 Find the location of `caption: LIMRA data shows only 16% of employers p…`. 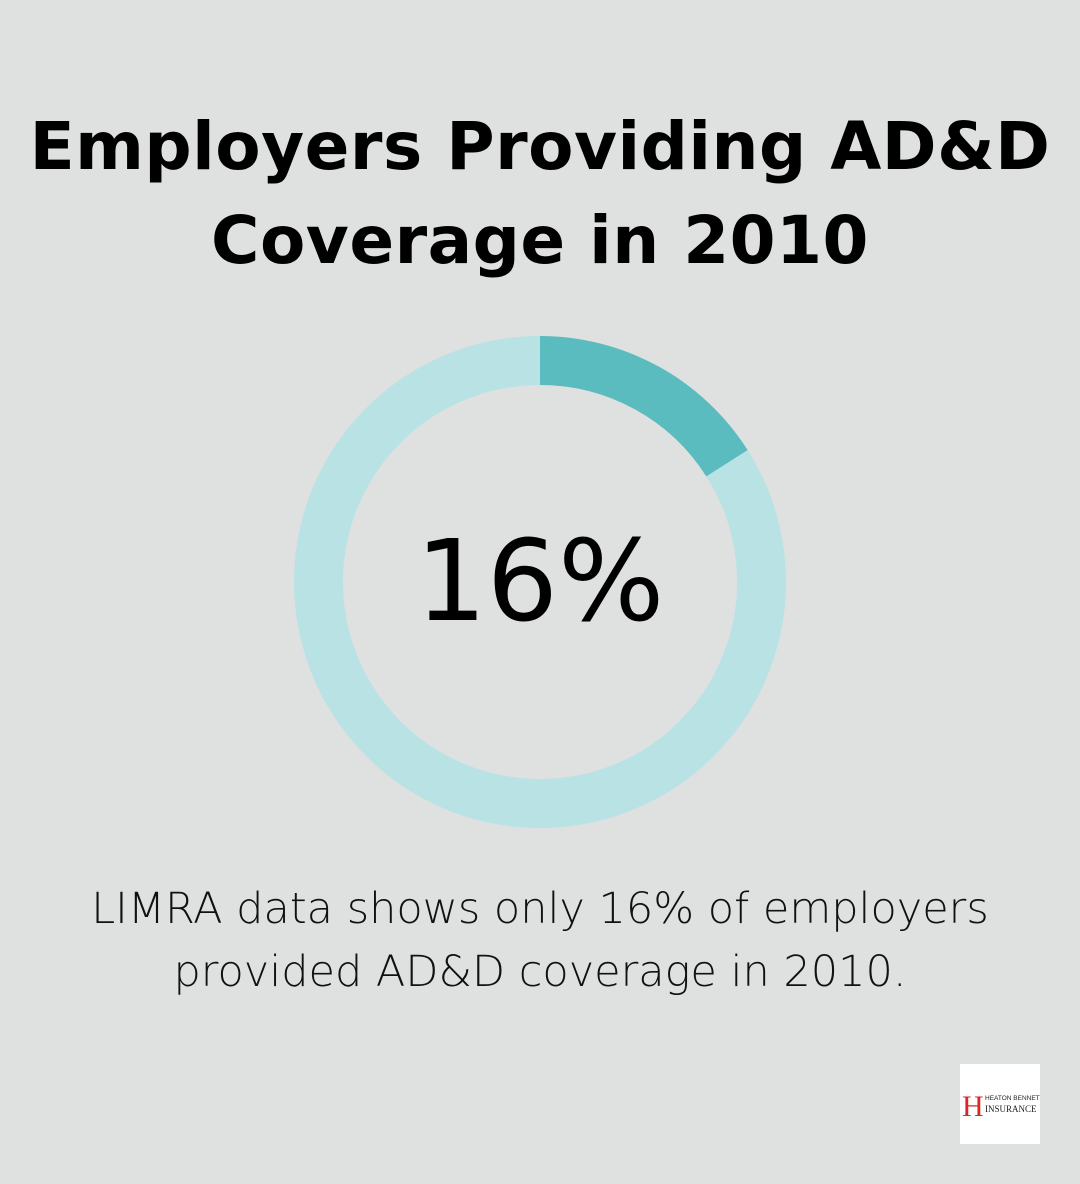

caption: LIMRA data shows only 16% of employers p… is located at coordinates (540, 941).